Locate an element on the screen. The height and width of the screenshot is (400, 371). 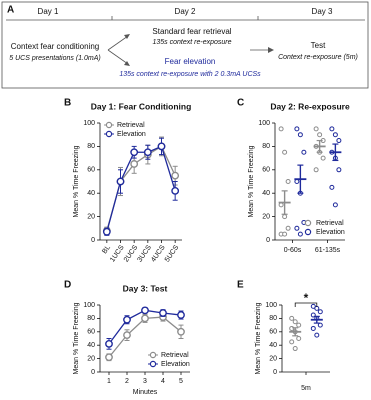
x-tick-label: 61-135s is located at coordinates (328, 250).